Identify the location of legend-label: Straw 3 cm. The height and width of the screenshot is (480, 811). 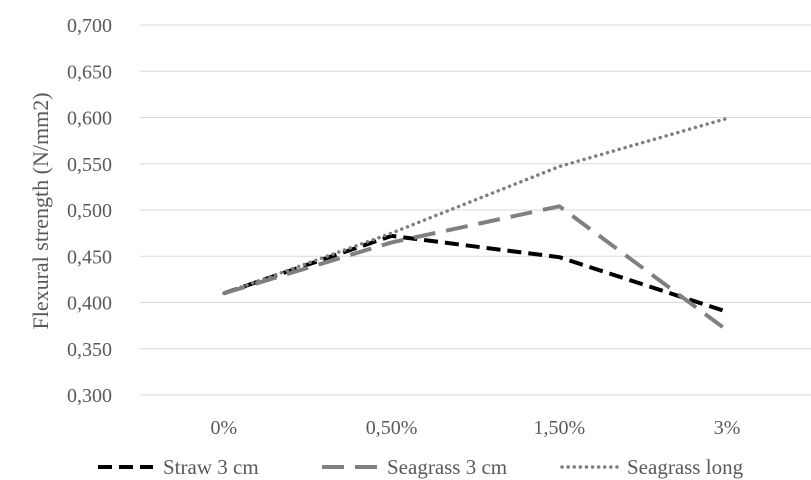
(211, 467).